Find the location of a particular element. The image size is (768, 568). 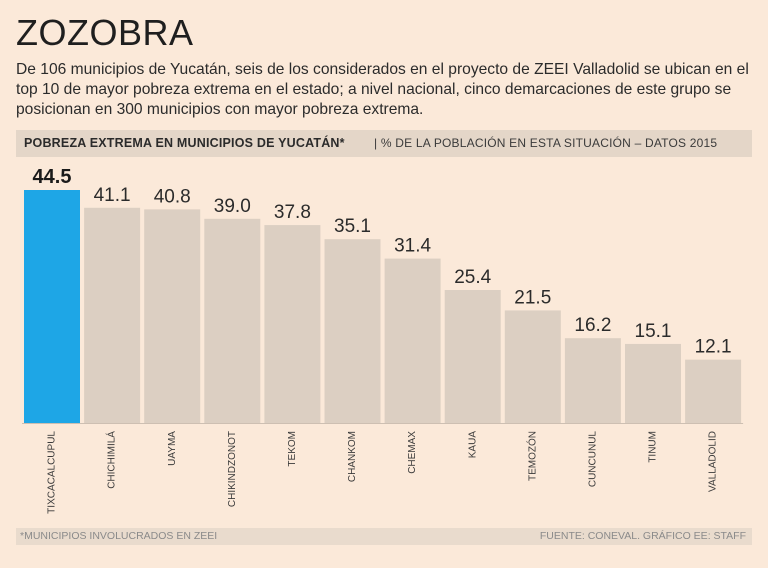

value-label: 40.8 is located at coordinates (172, 196).